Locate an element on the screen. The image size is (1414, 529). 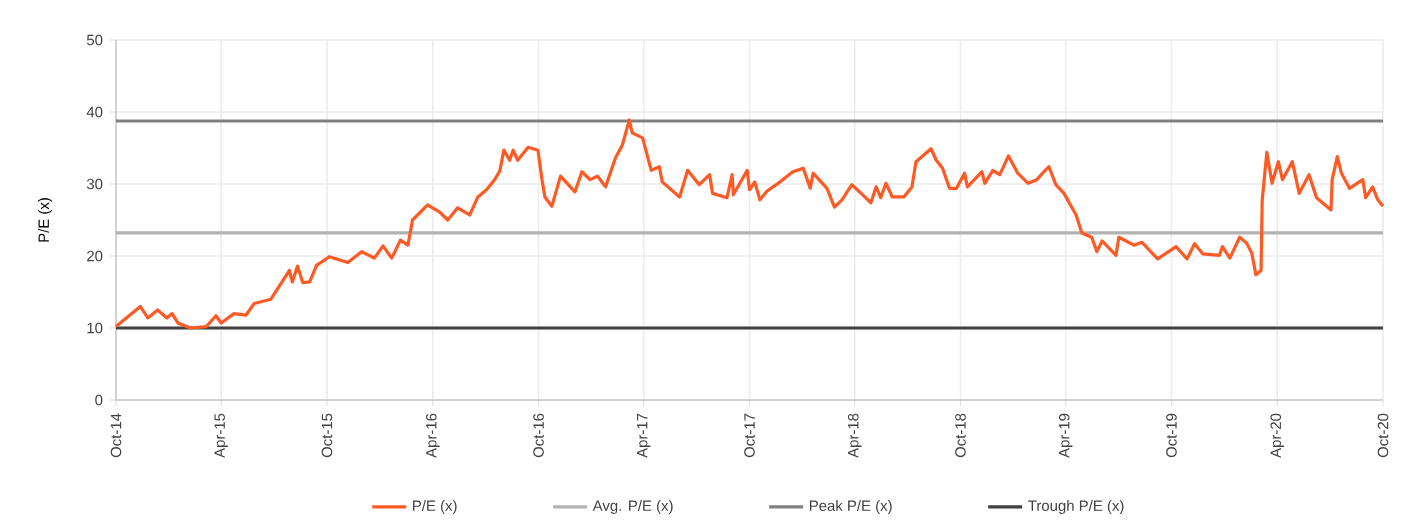
x-tick-label: Apr-15 is located at coordinates (221, 435).